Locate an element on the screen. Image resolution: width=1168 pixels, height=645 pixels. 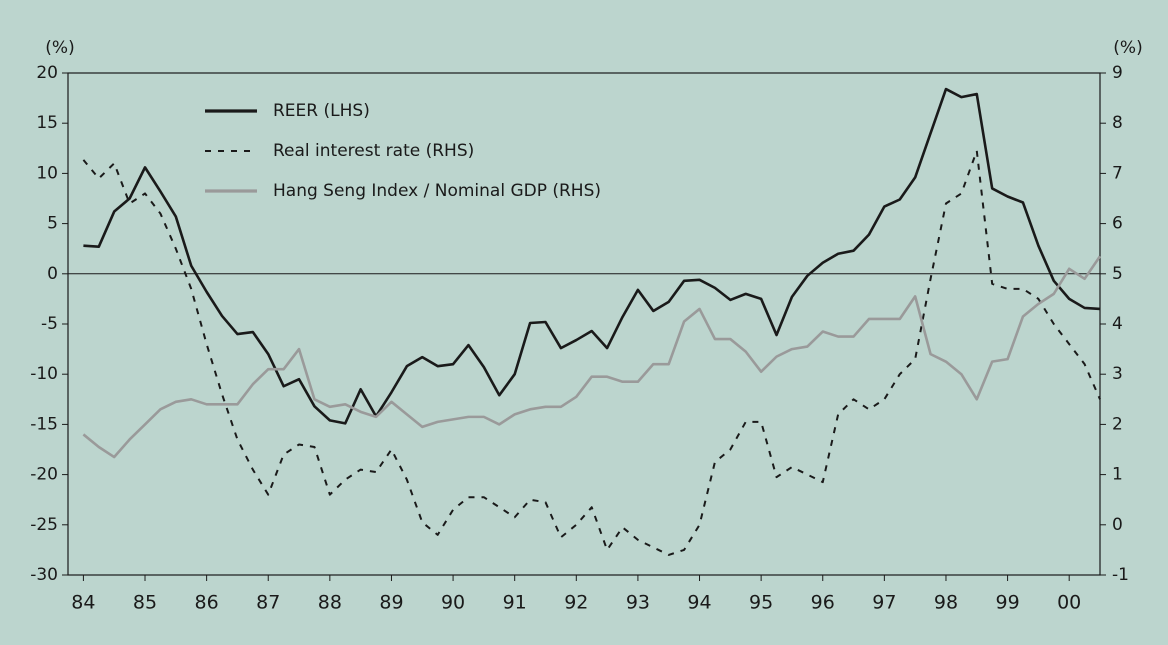
y2-tick-label: 6 is located at coordinates (1117, 224).